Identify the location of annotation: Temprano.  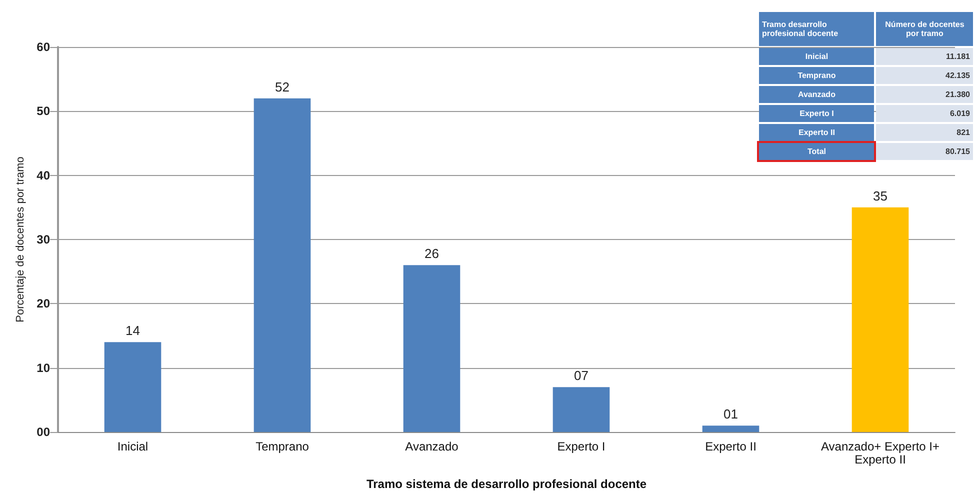
(816, 75).